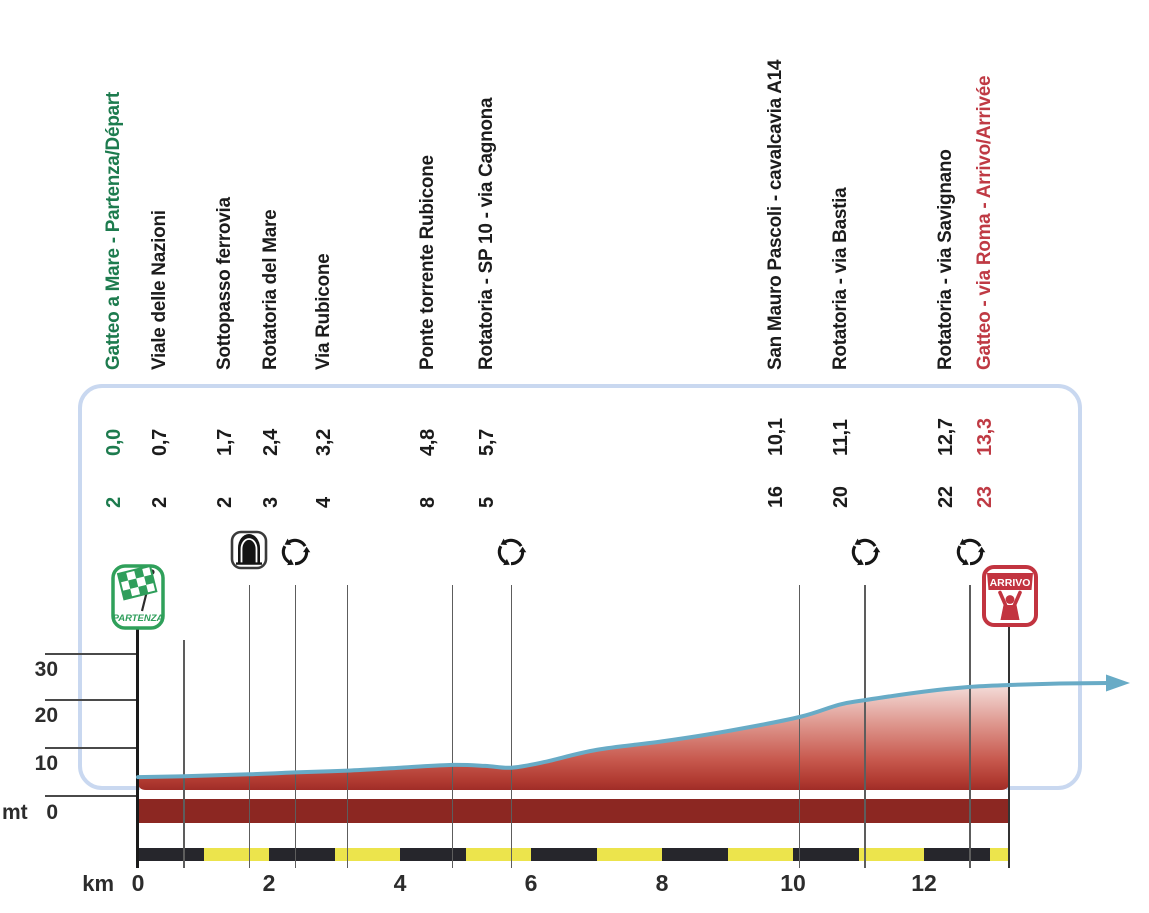 The image size is (1149, 913). What do you see at coordinates (46, 669) in the screenshot?
I see `y-tick-label-30: 30` at bounding box center [46, 669].